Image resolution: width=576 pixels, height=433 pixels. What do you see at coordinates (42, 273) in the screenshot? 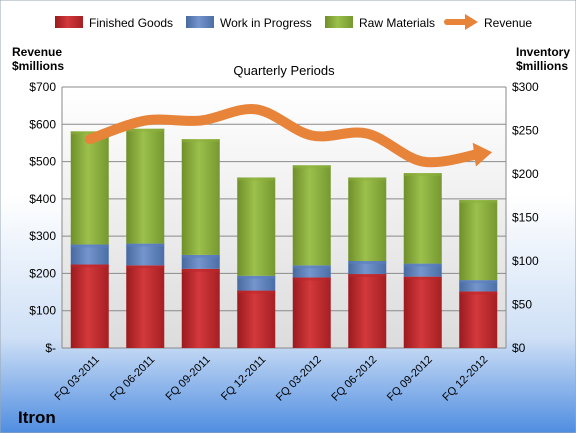
I see `left-tick-label: $200` at bounding box center [42, 273].